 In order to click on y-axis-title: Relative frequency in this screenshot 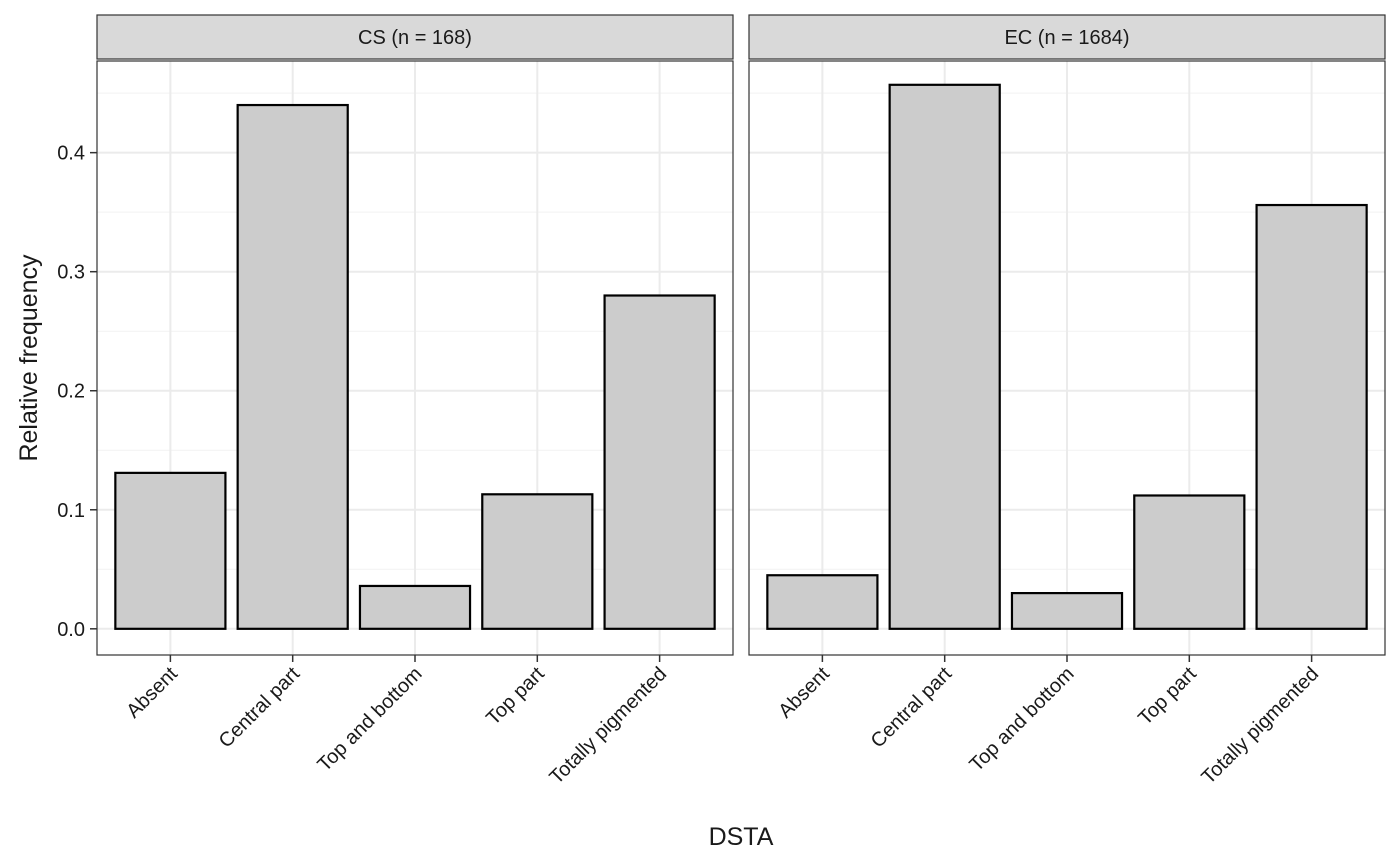, I will do `click(29, 358)`.